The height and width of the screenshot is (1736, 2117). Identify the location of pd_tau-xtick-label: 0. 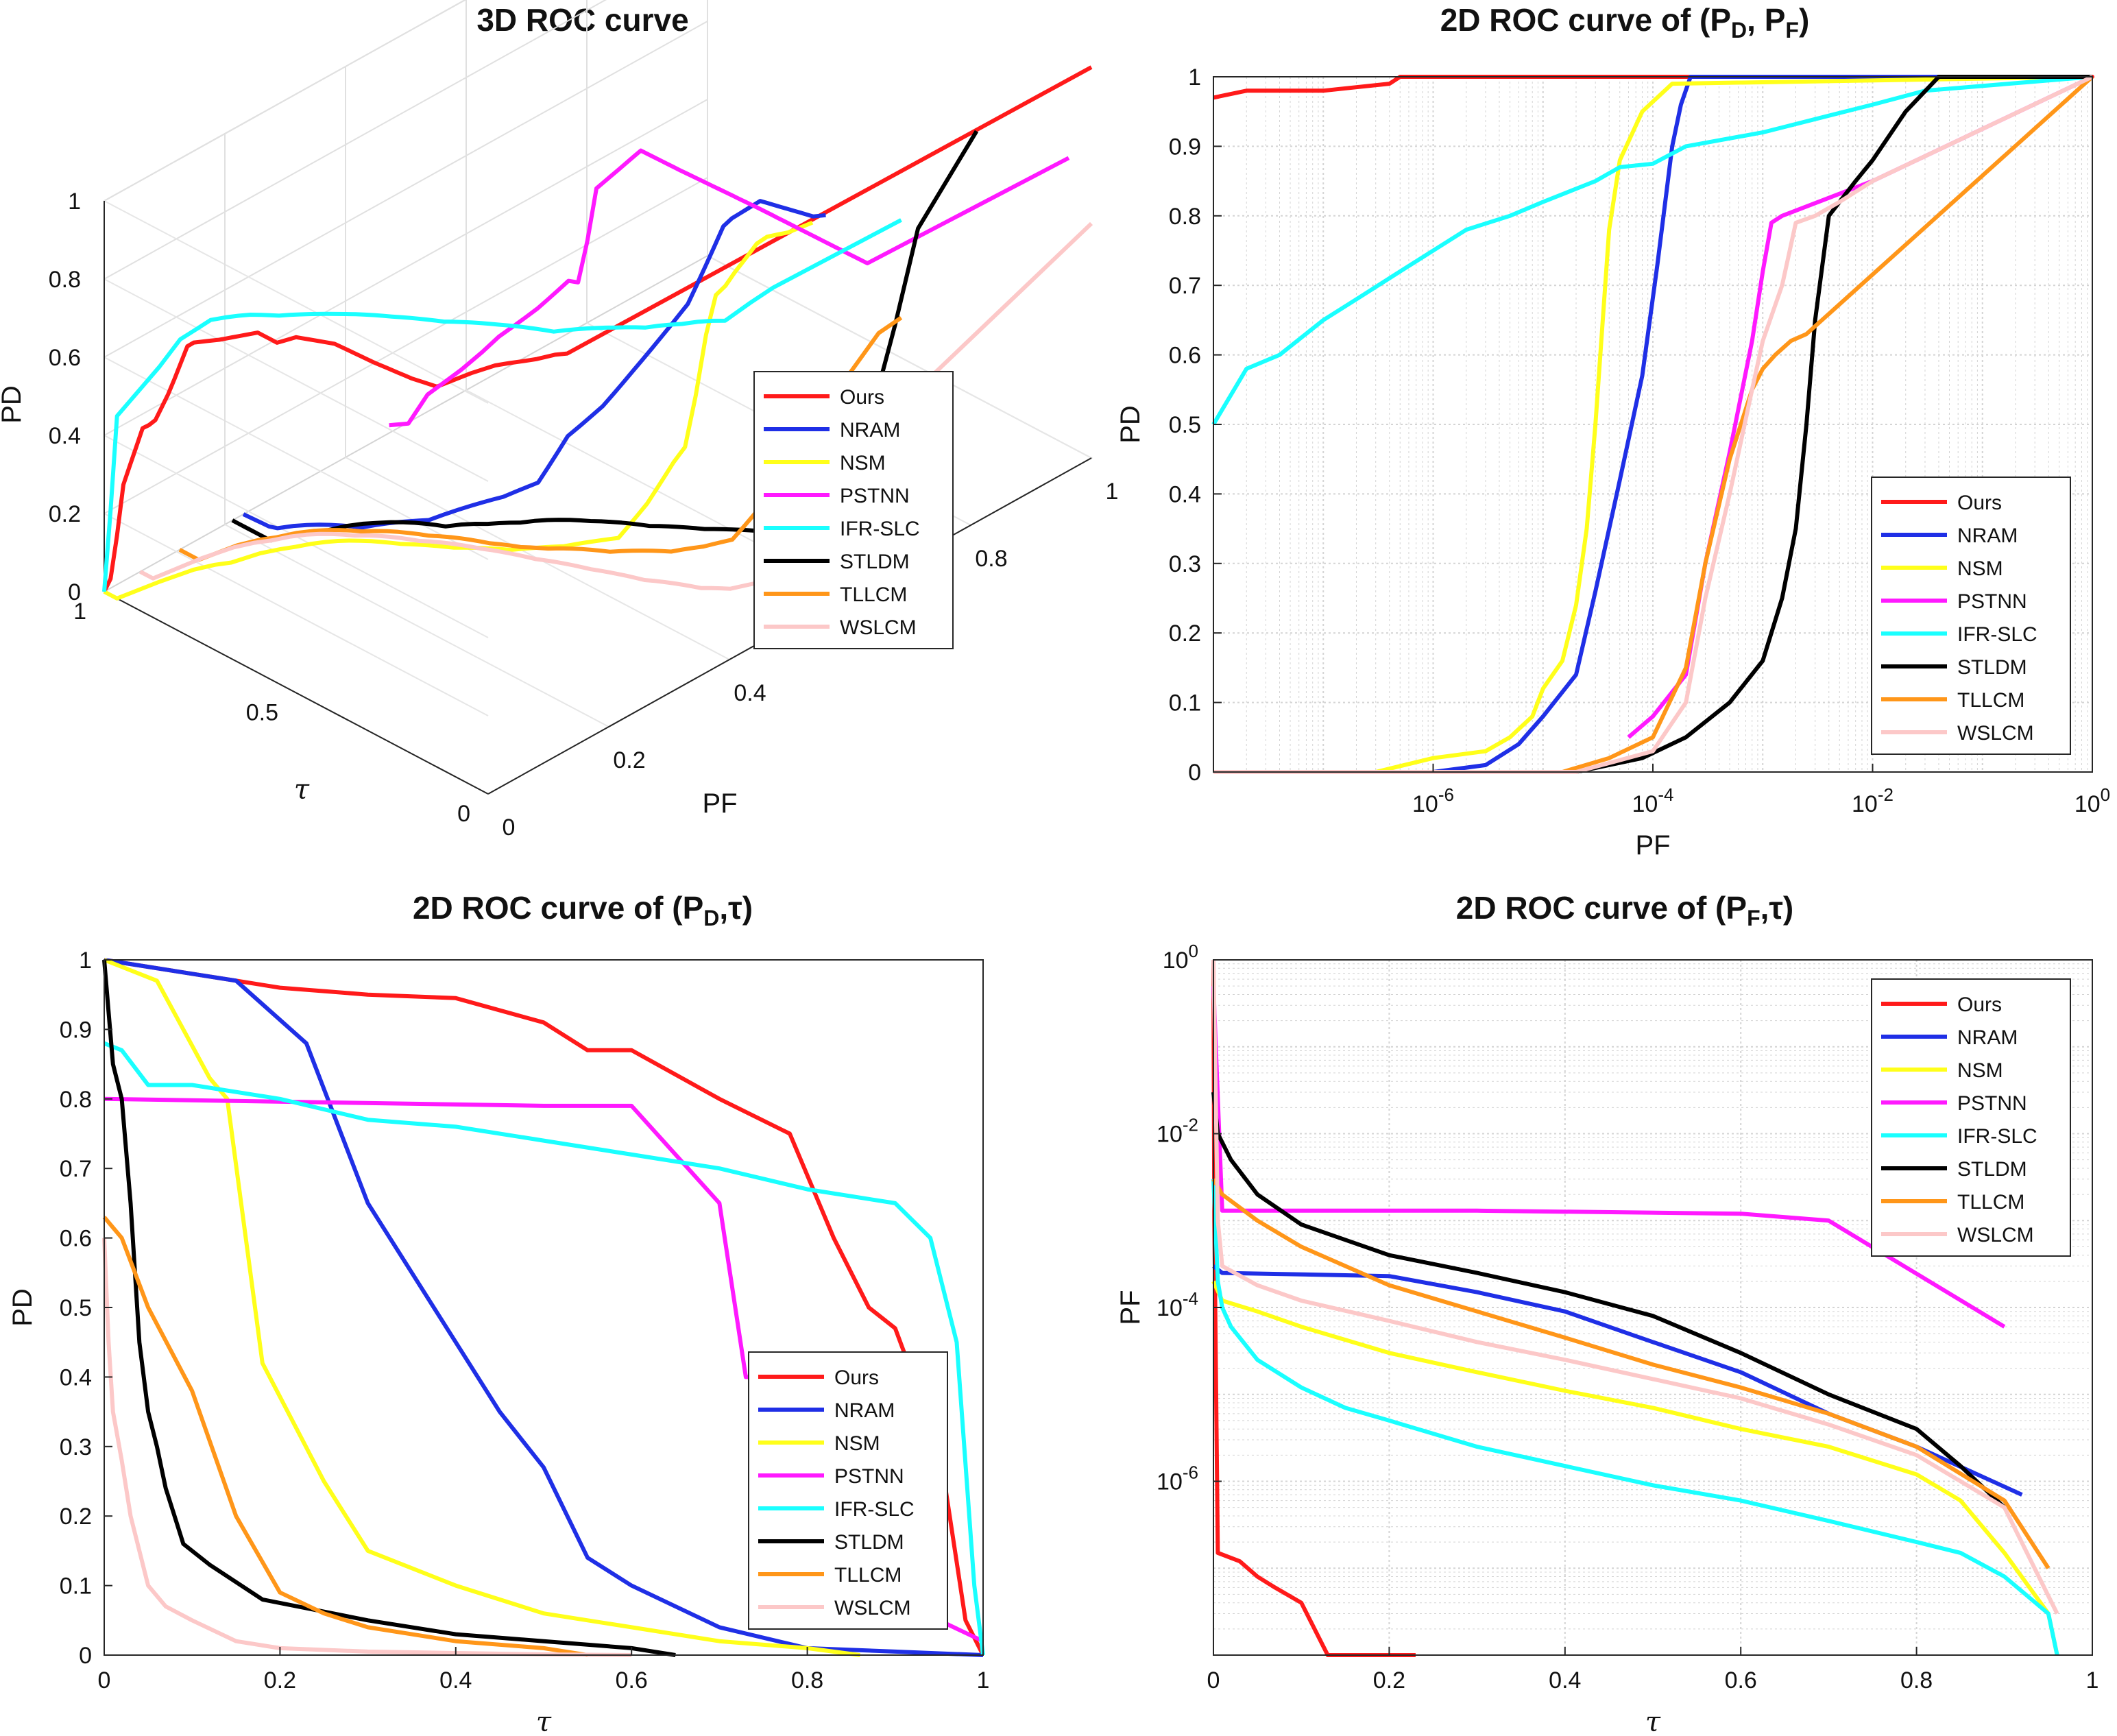
(104, 1680).